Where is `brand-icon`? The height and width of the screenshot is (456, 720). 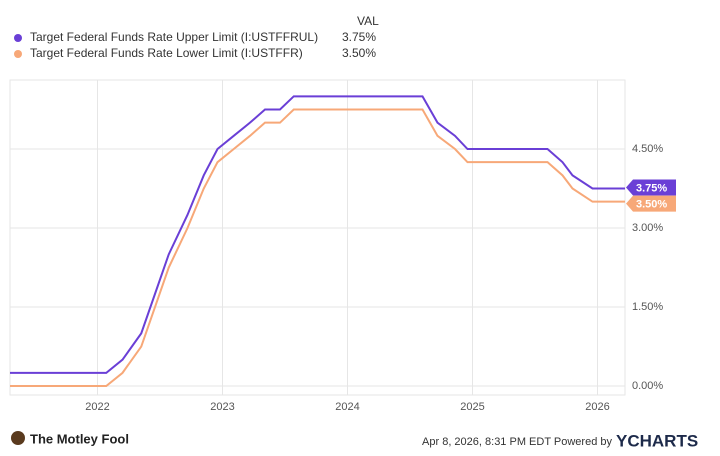 brand-icon is located at coordinates (18, 438).